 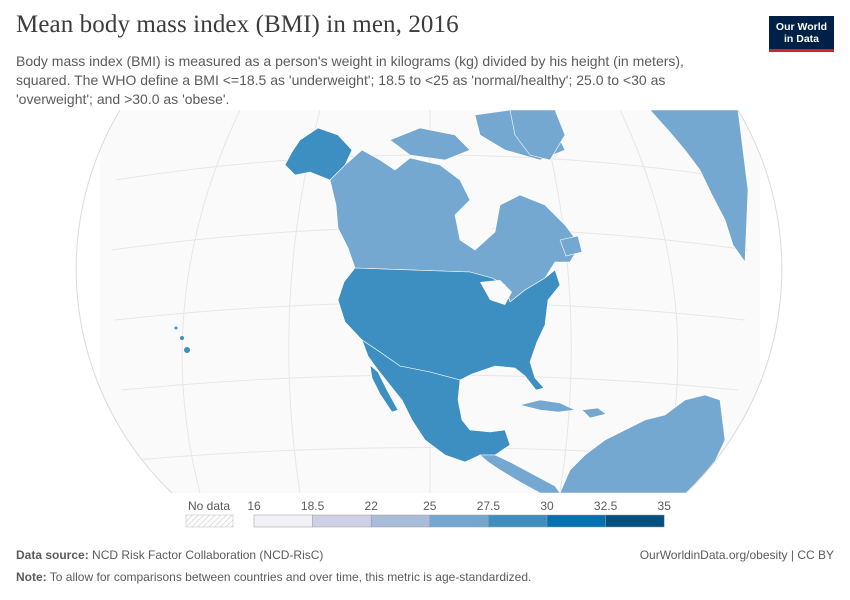 What do you see at coordinates (209, 521) in the screenshot?
I see `legend-no-data-swatch` at bounding box center [209, 521].